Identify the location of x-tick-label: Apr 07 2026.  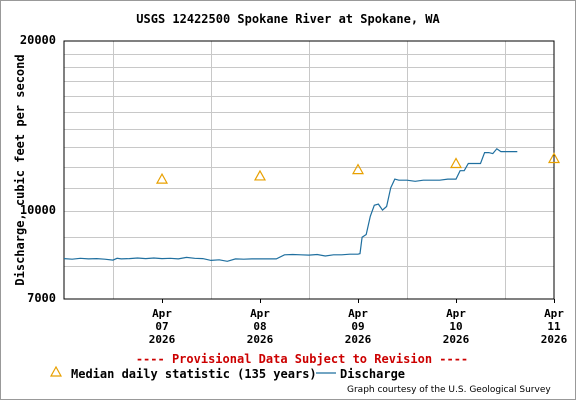
(162, 326).